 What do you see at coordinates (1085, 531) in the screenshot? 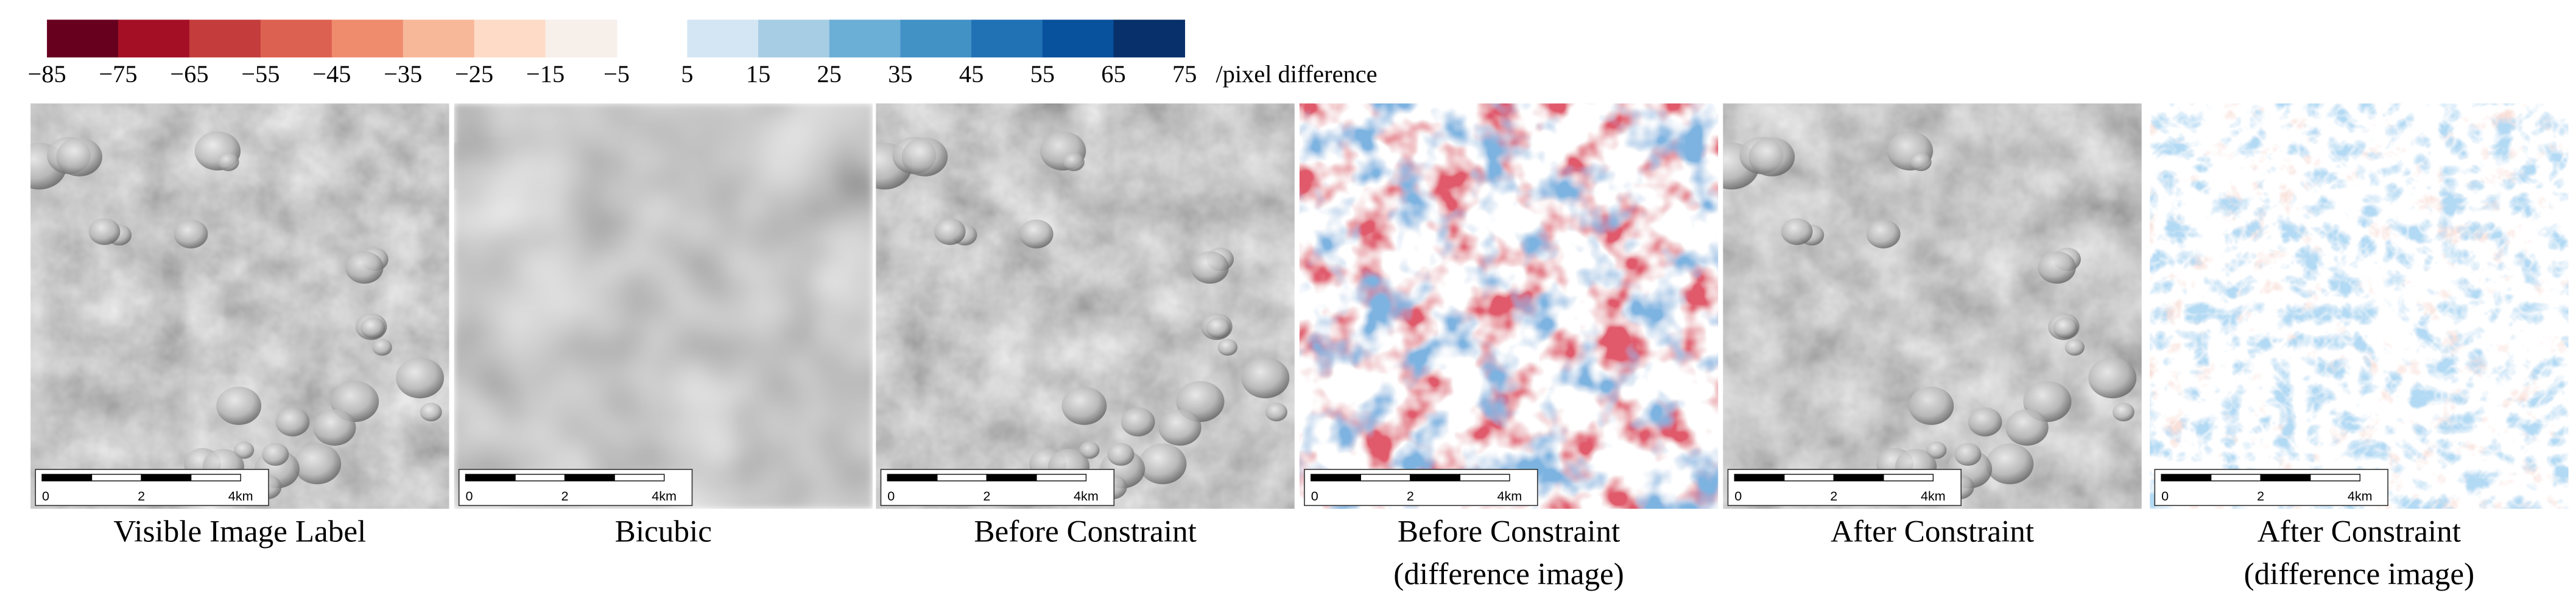
I see `panel-caption: Before Constraint` at bounding box center [1085, 531].